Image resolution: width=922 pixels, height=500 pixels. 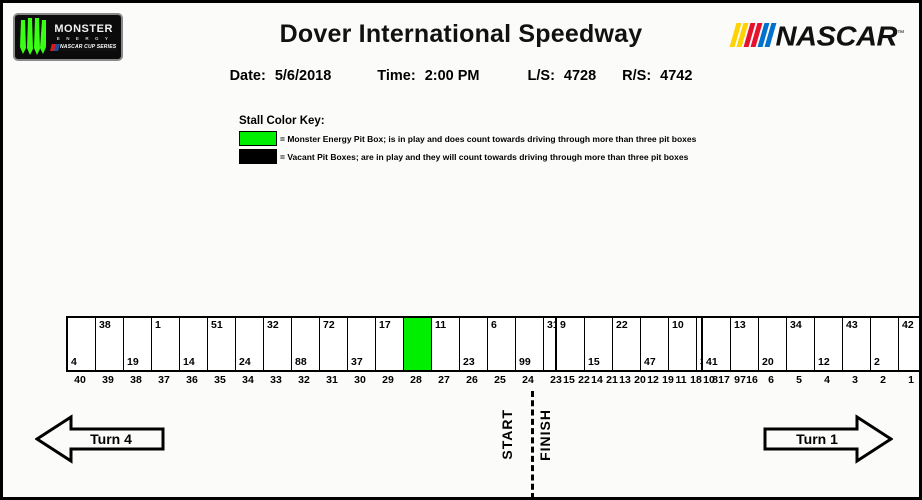 I want to click on pit-stall: 51, so click(x=222, y=344).